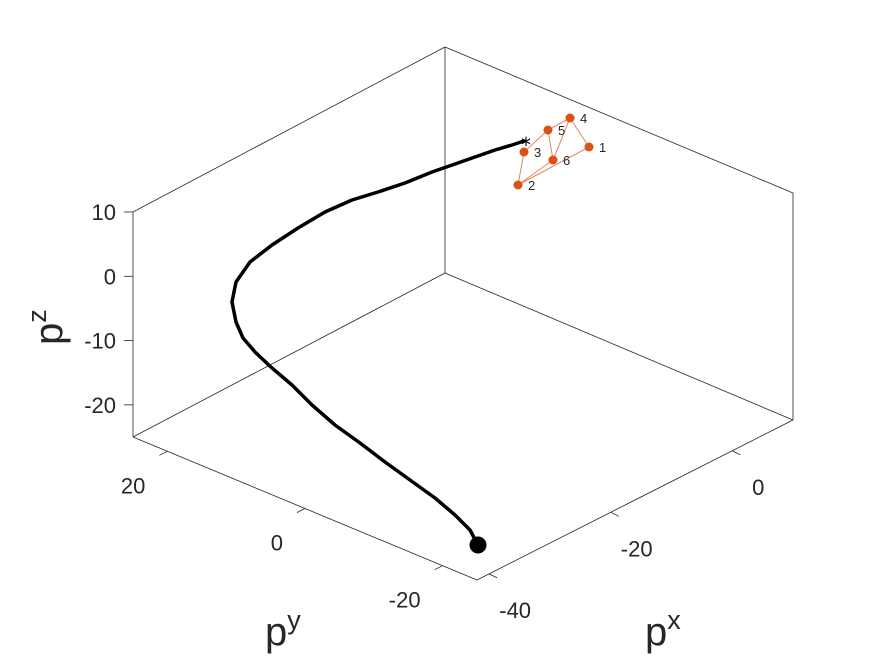 Image resolution: width=875 pixels, height=656 pixels. I want to click on start-marker, so click(478, 545).